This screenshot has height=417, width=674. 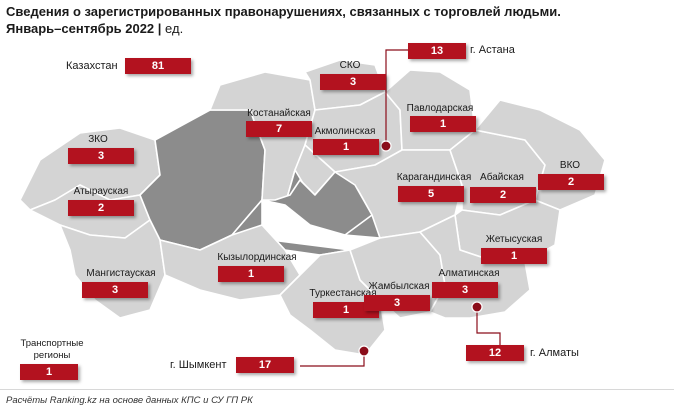 What do you see at coordinates (364, 351) in the screenshot?
I see `shymkent-marker-icon` at bounding box center [364, 351].